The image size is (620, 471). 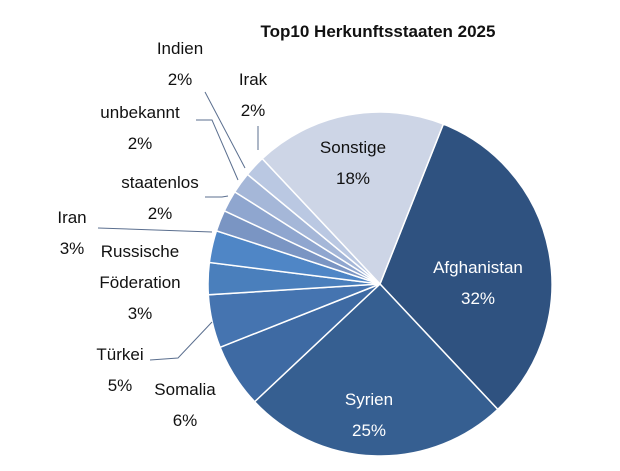 What do you see at coordinates (185, 420) in the screenshot?
I see `value-label: 6%` at bounding box center [185, 420].